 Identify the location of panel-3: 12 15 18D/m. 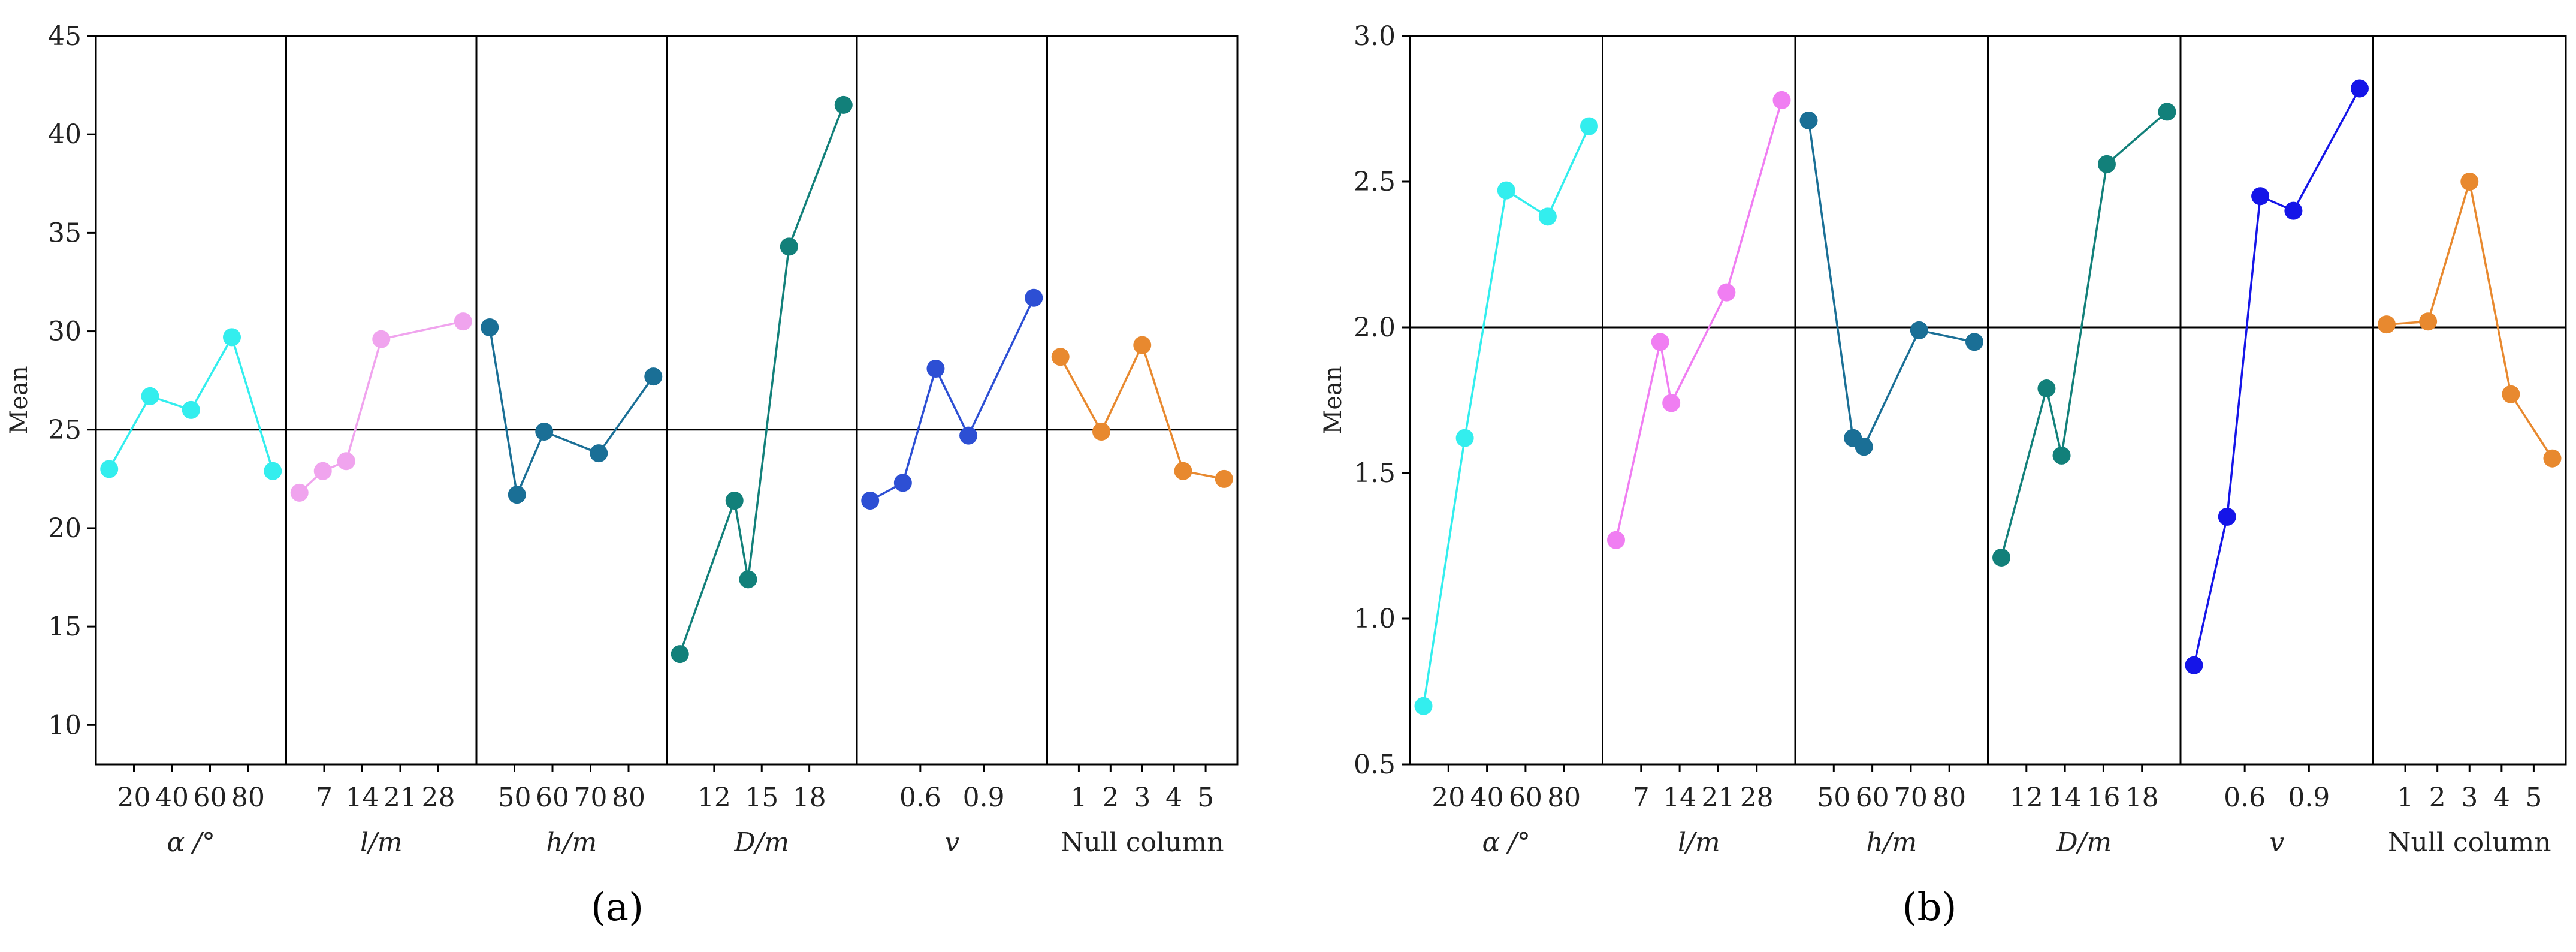
(759, 447).